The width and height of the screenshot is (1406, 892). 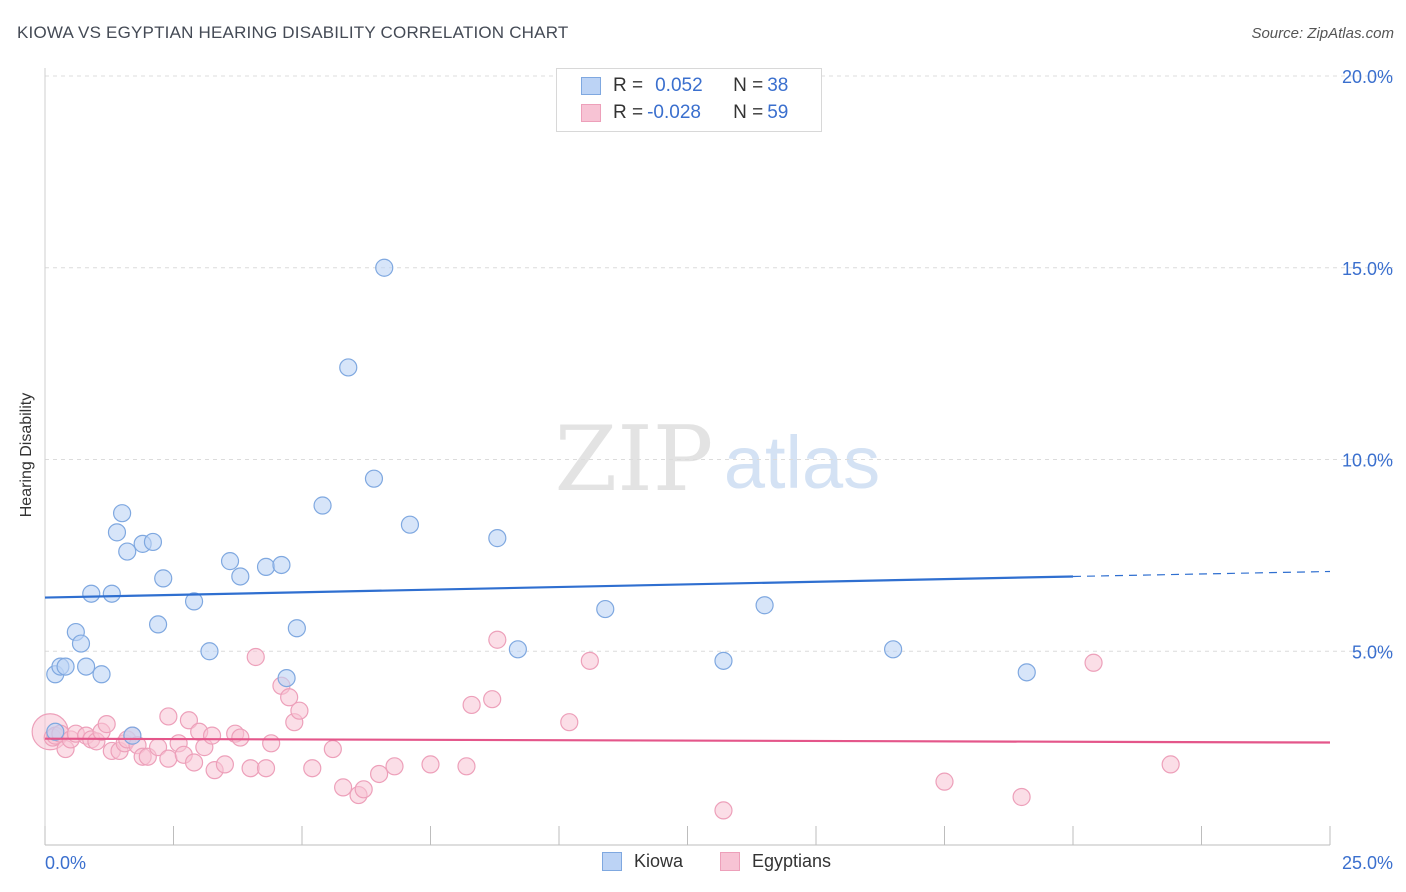 I want to click on legend-r-value: 0.052, so click(x=679, y=85).